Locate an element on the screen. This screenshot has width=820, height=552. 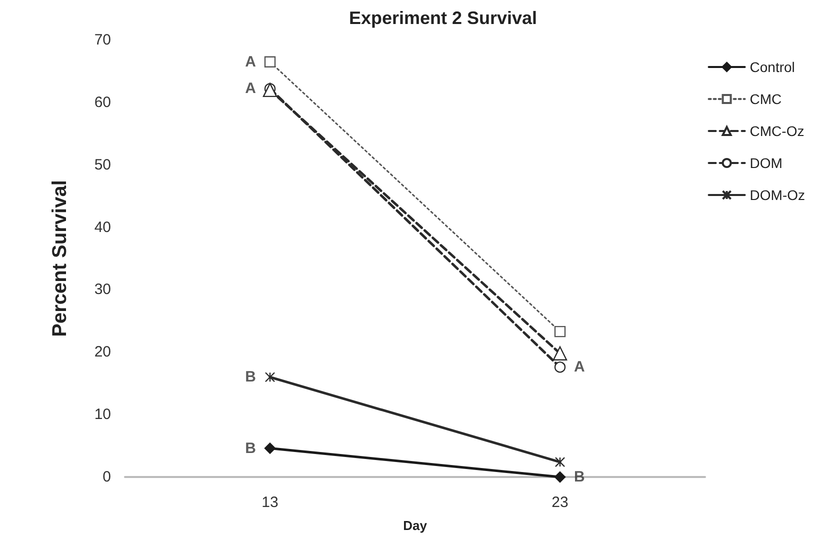
y-tick-label: 20 is located at coordinates (102, 352).